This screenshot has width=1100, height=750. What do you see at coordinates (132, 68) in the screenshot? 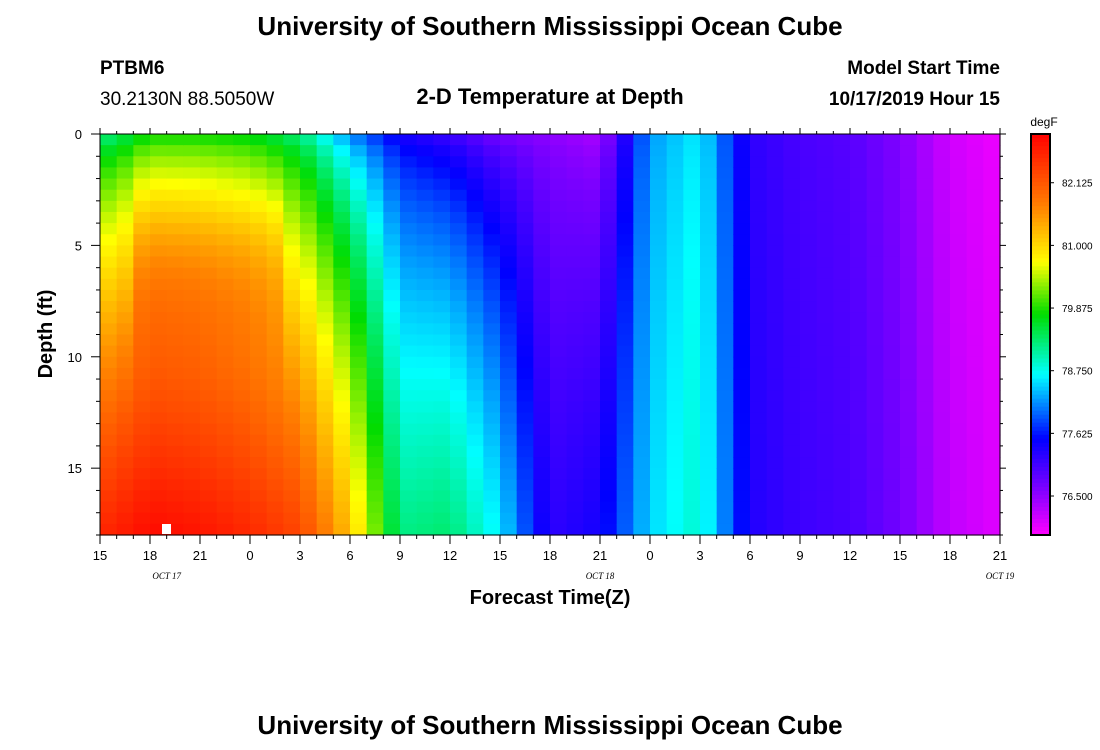
I see `station-id: PTBM6` at bounding box center [132, 68].